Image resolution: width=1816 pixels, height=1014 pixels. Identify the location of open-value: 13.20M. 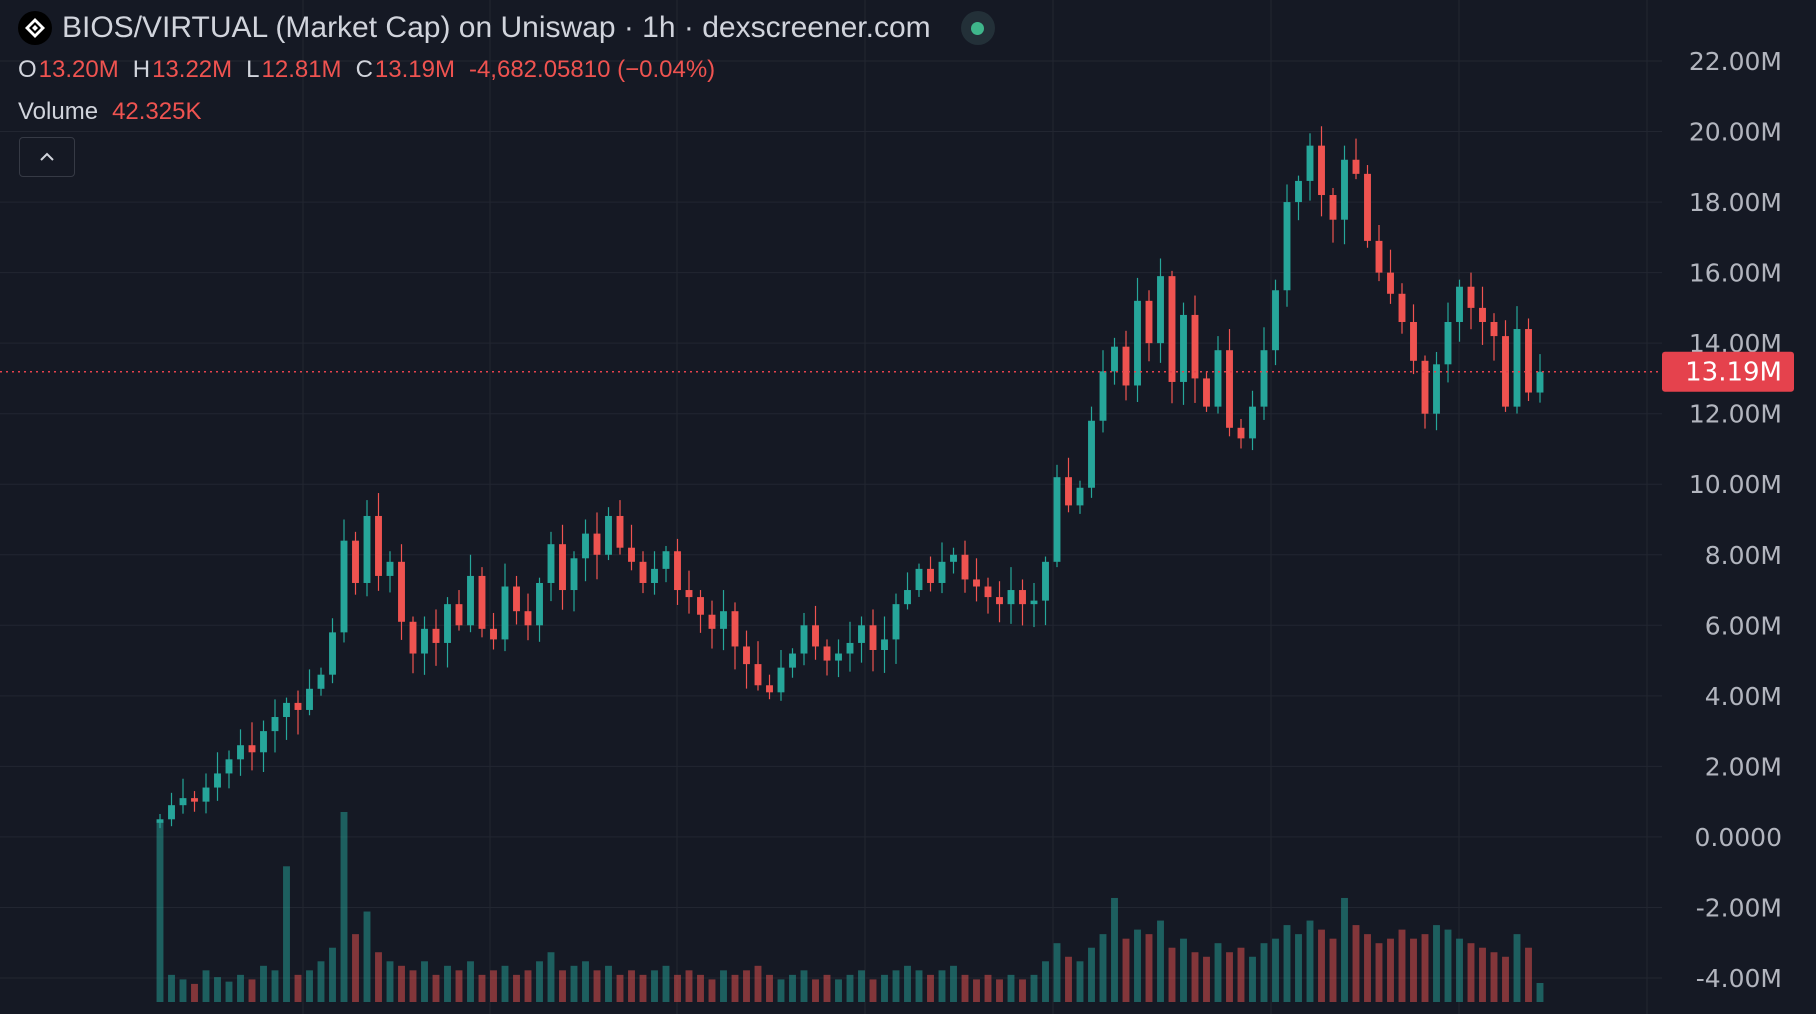
(78, 69).